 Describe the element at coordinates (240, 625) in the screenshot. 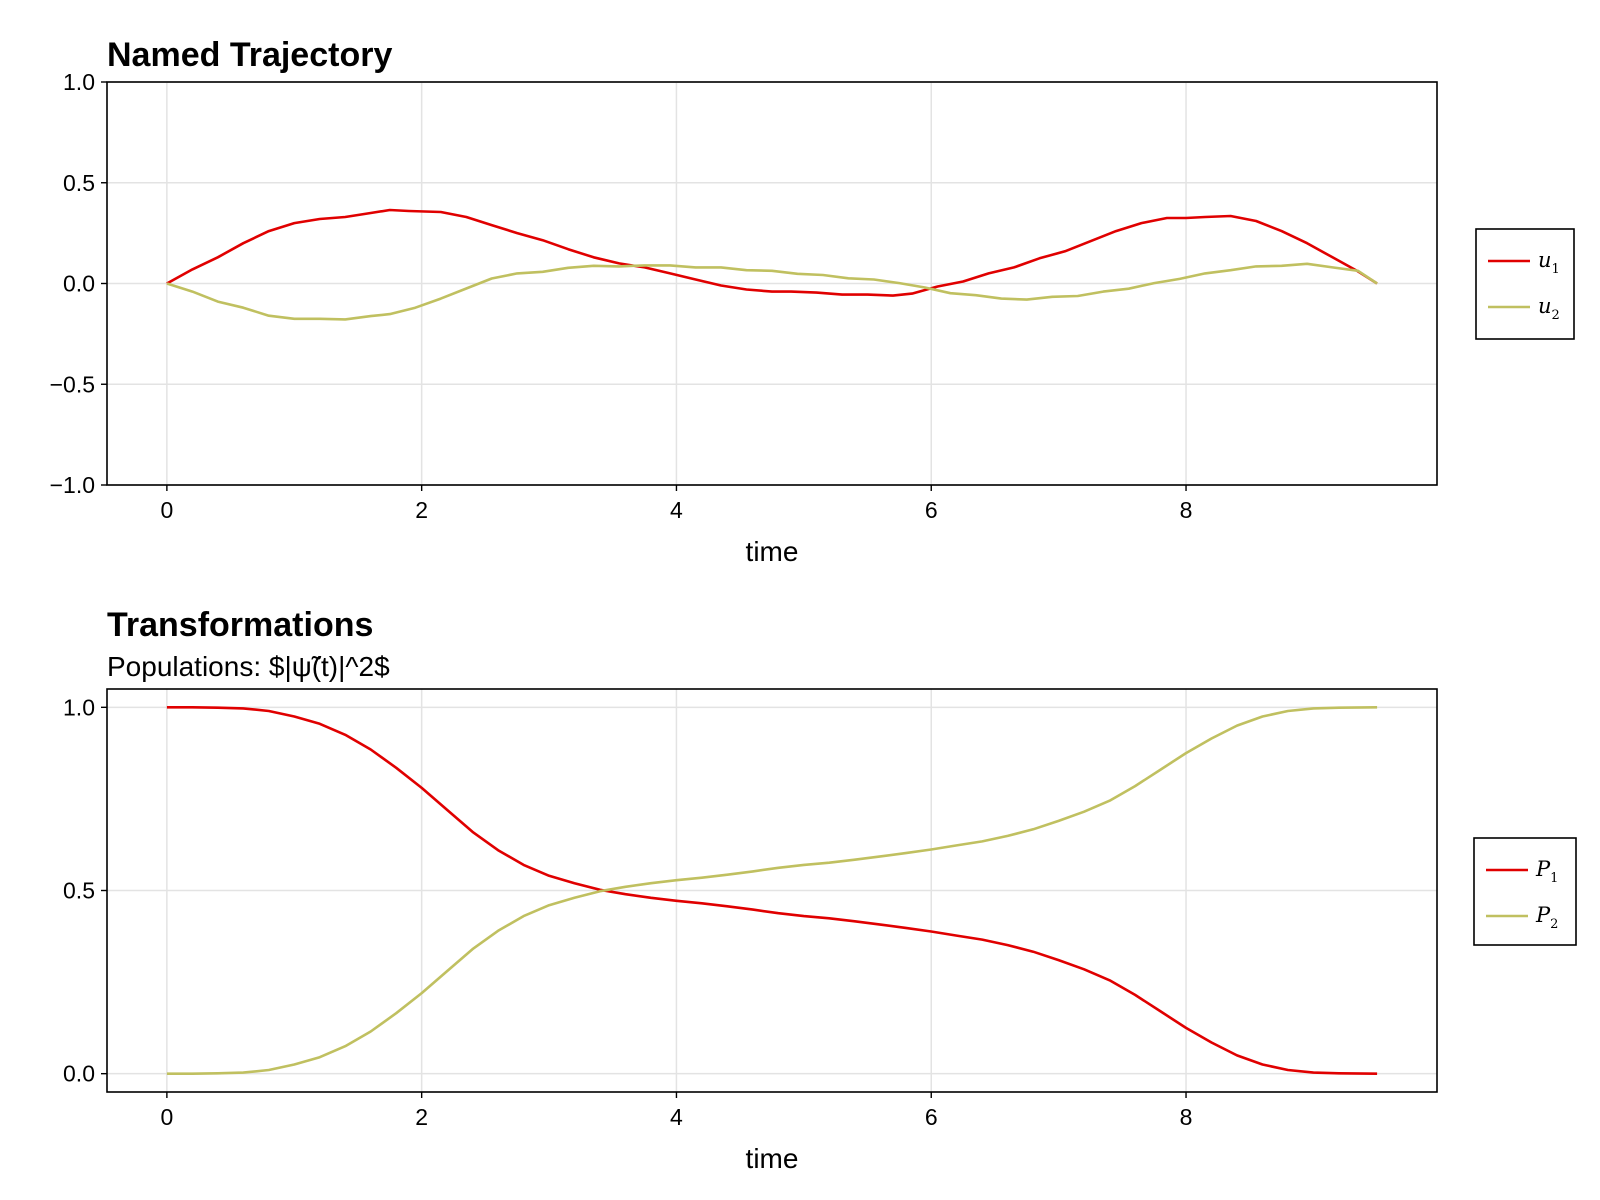

I see `chart-title: Transformations` at that location.